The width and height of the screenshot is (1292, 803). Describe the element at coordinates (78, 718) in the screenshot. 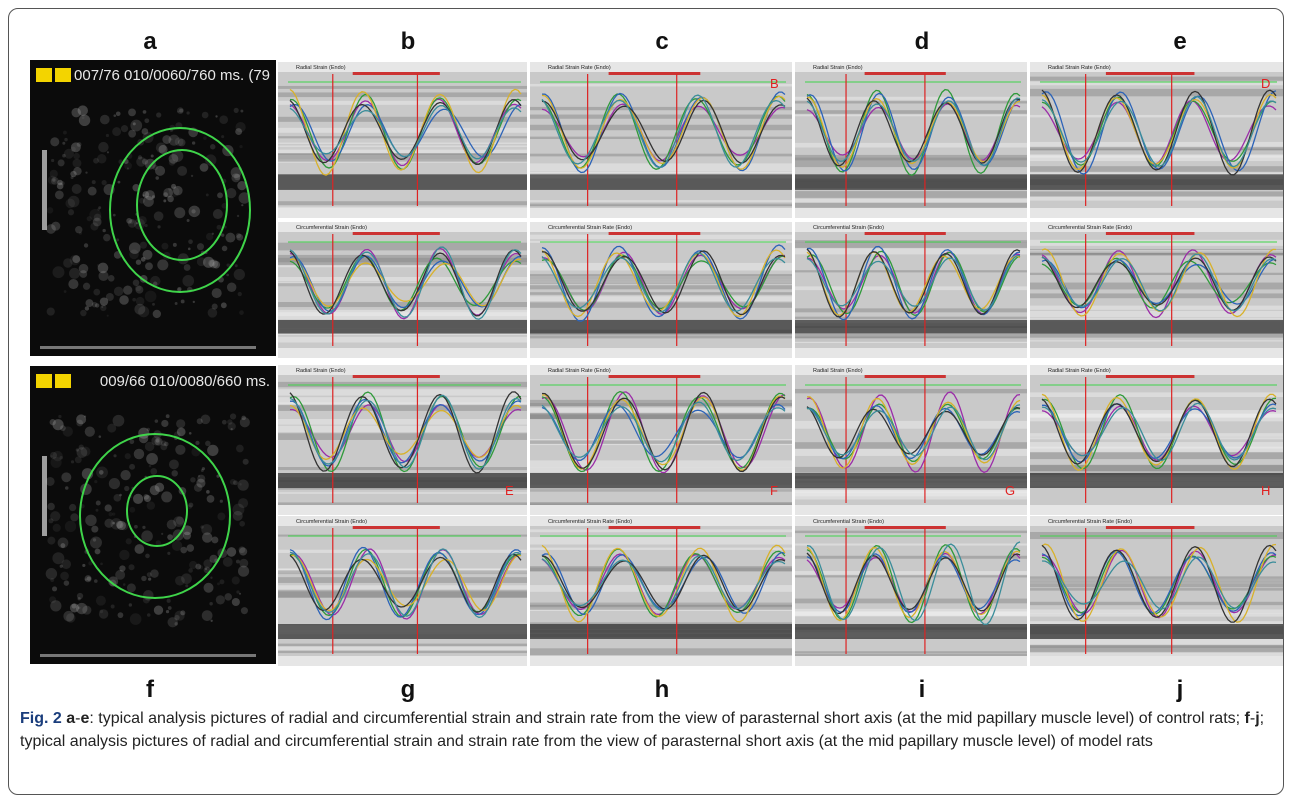

I see `caption-dash: -` at that location.